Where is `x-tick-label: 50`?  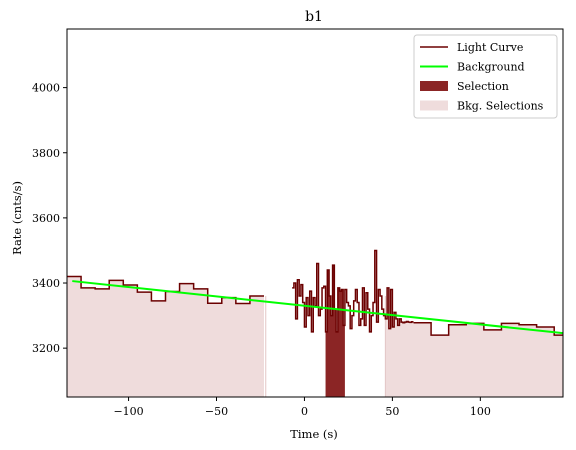
x-tick-label: 50 is located at coordinates (392, 411).